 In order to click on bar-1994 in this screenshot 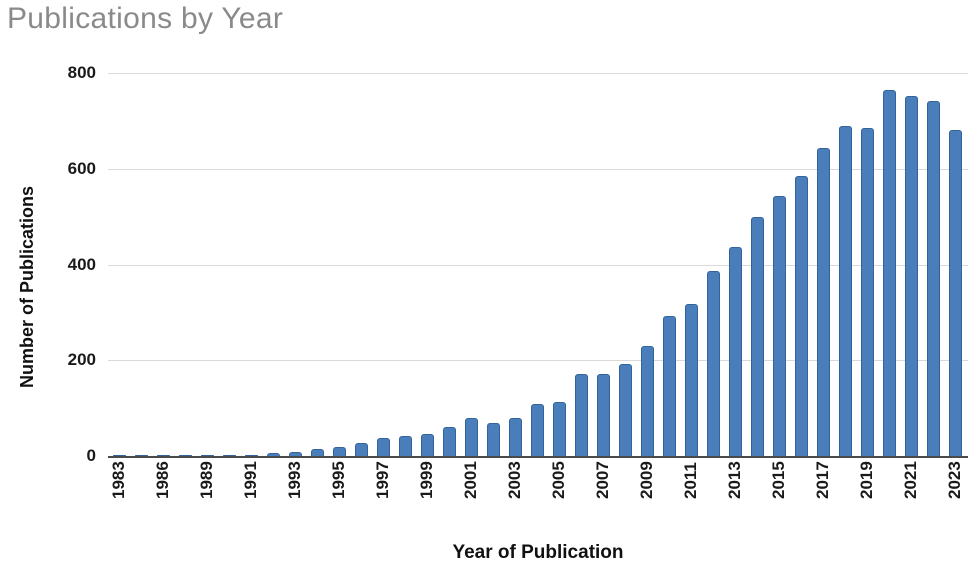, I will do `click(317, 452)`.